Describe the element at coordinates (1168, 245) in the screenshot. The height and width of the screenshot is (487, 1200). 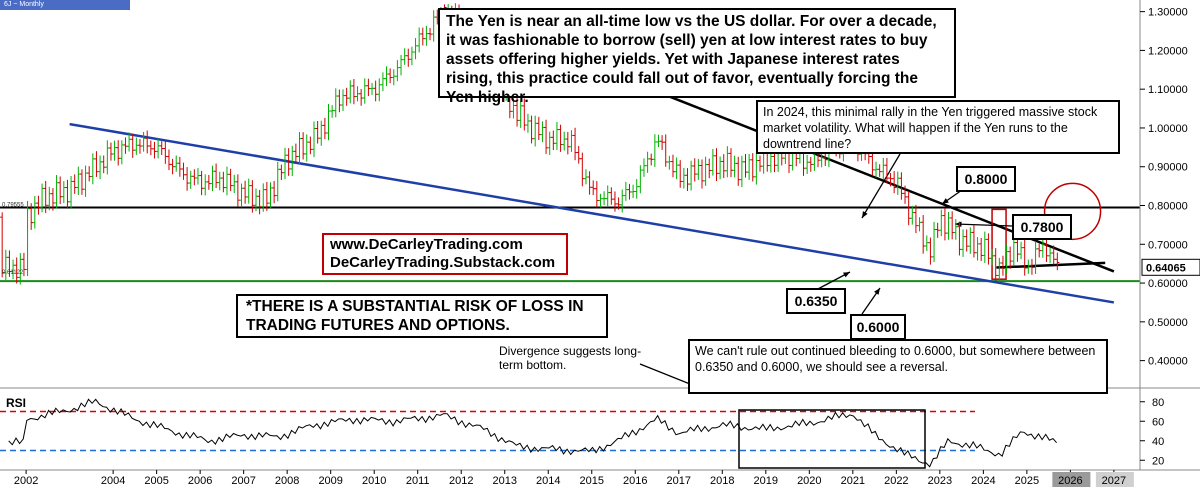
I see `y-tick-label: 0.70000` at that location.